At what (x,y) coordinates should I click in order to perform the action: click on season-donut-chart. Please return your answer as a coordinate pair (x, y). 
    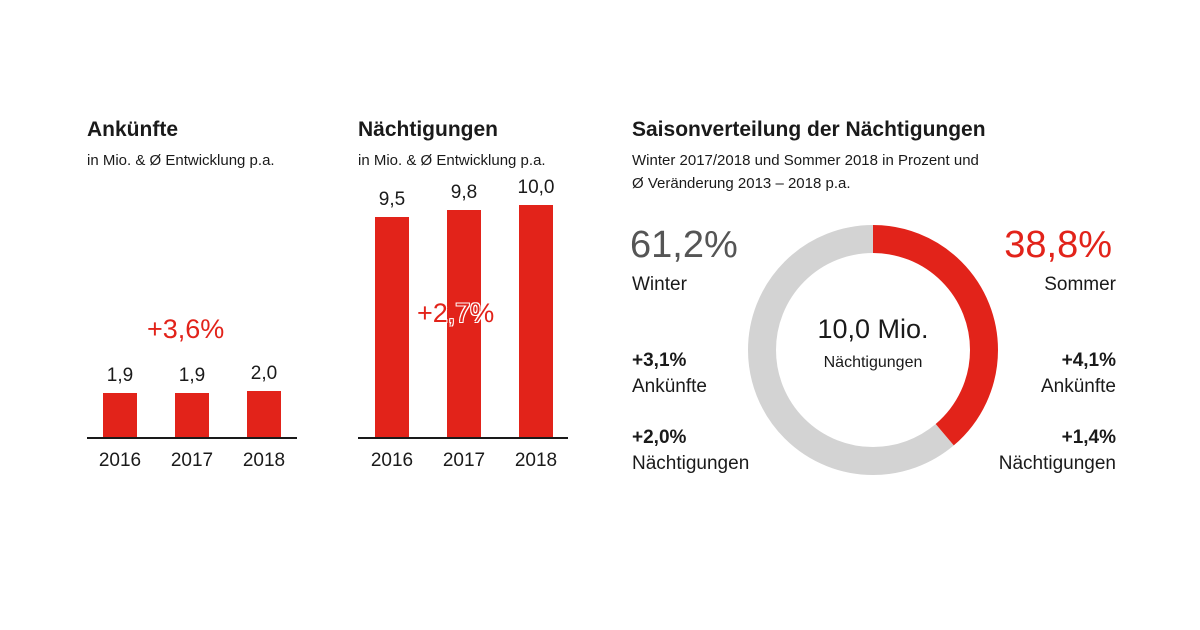
    Looking at the image, I should click on (873, 350).